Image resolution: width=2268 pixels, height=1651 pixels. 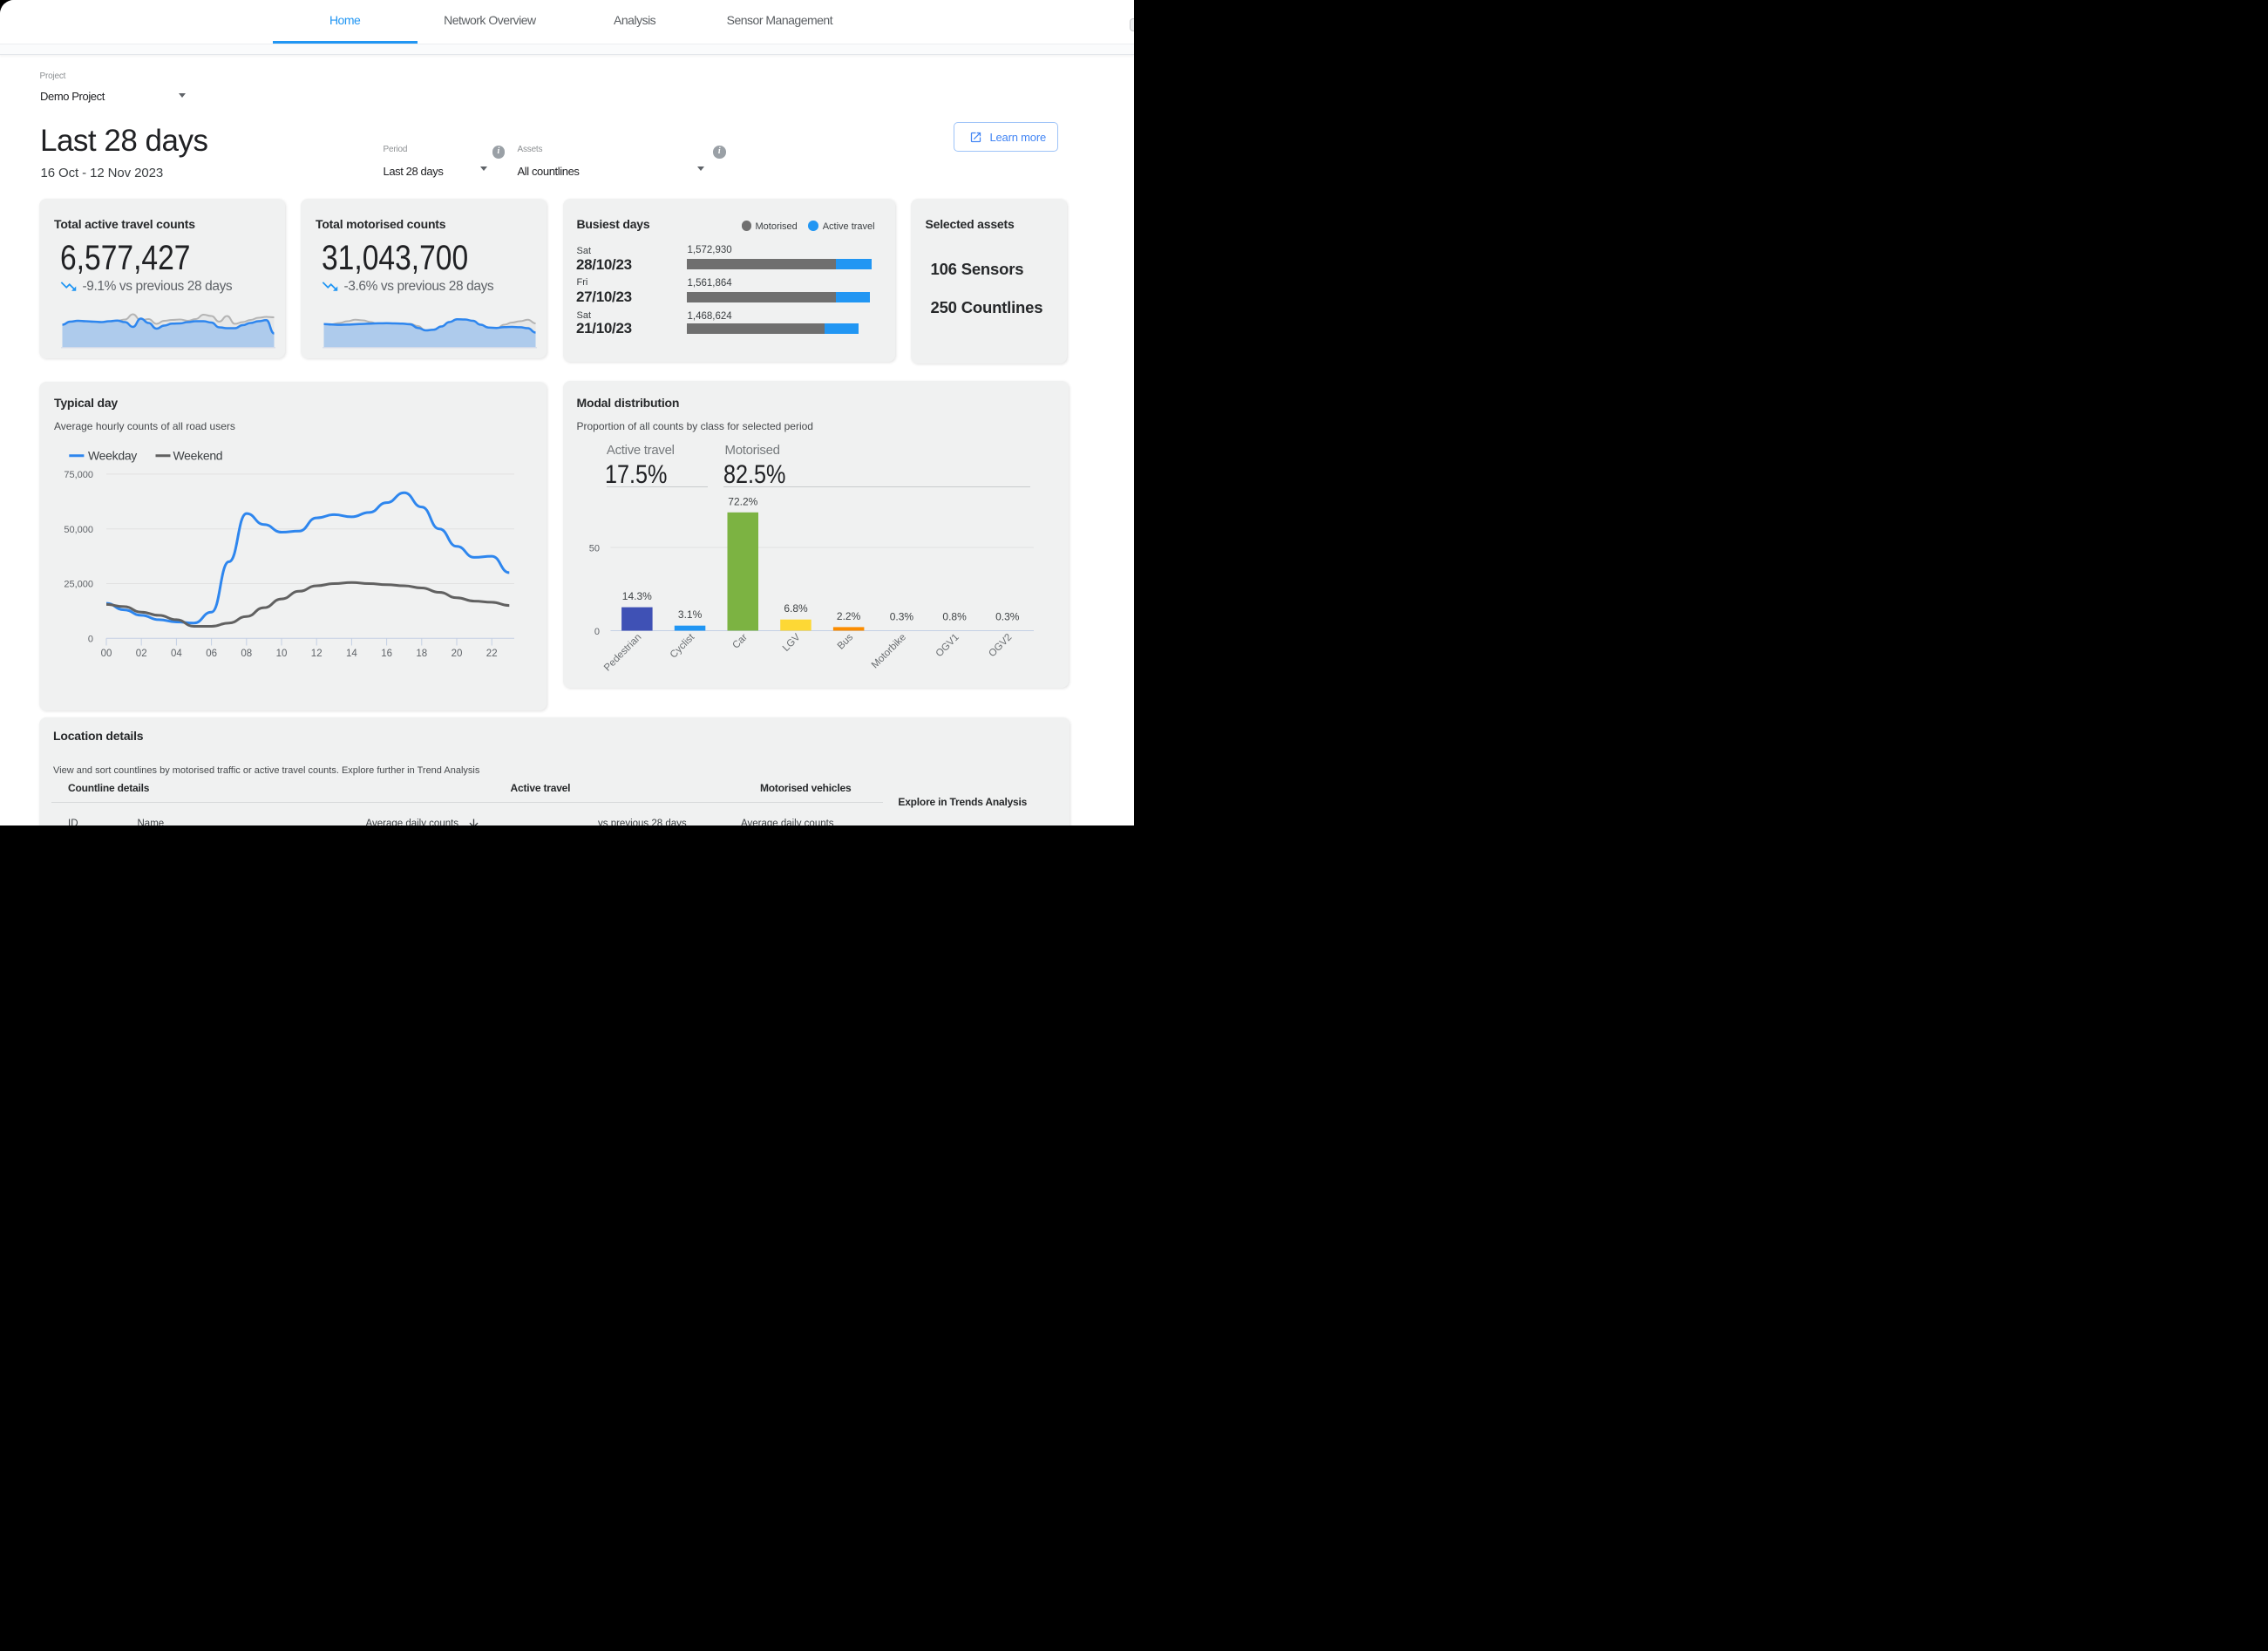 What do you see at coordinates (78, 530) in the screenshot?
I see `svg-text: 50,000` at bounding box center [78, 530].